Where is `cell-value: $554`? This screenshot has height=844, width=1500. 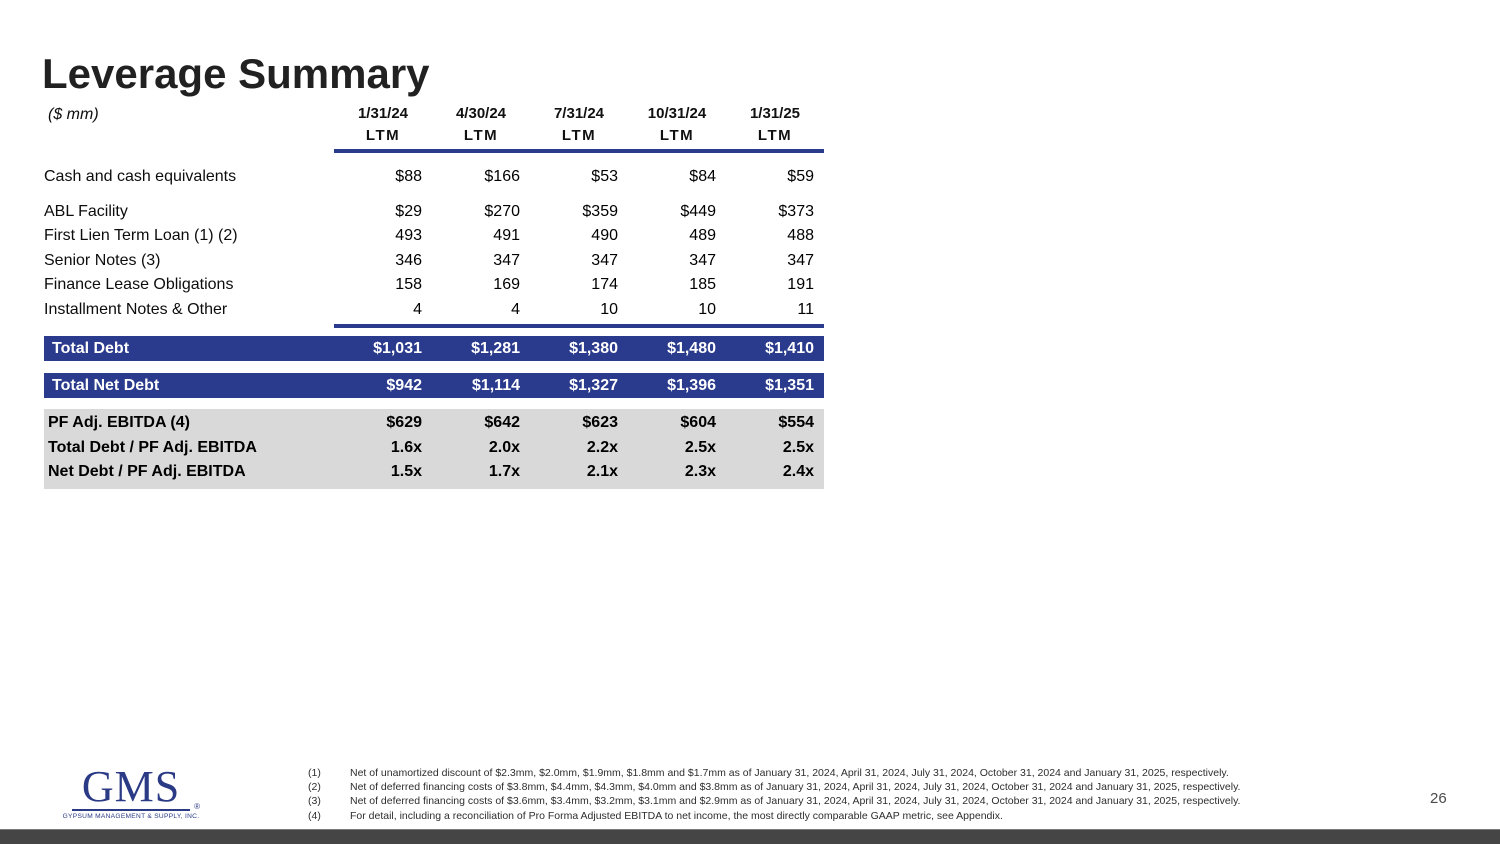
cell-value: $554 is located at coordinates (796, 422).